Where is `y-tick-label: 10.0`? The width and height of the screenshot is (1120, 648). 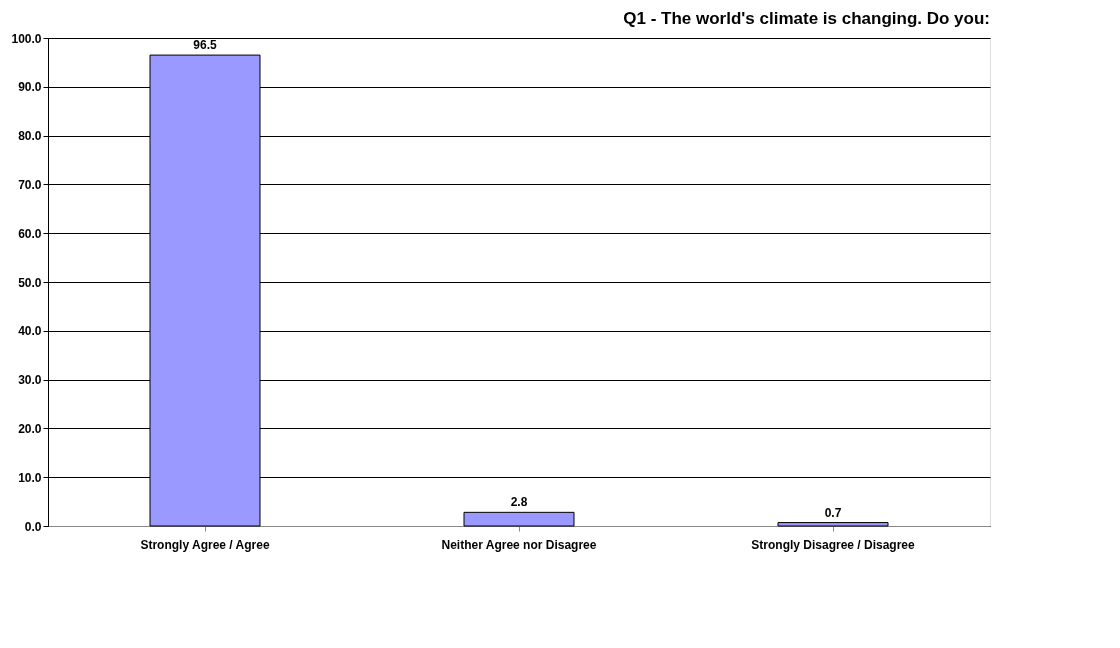
y-tick-label: 10.0 is located at coordinates (30, 477).